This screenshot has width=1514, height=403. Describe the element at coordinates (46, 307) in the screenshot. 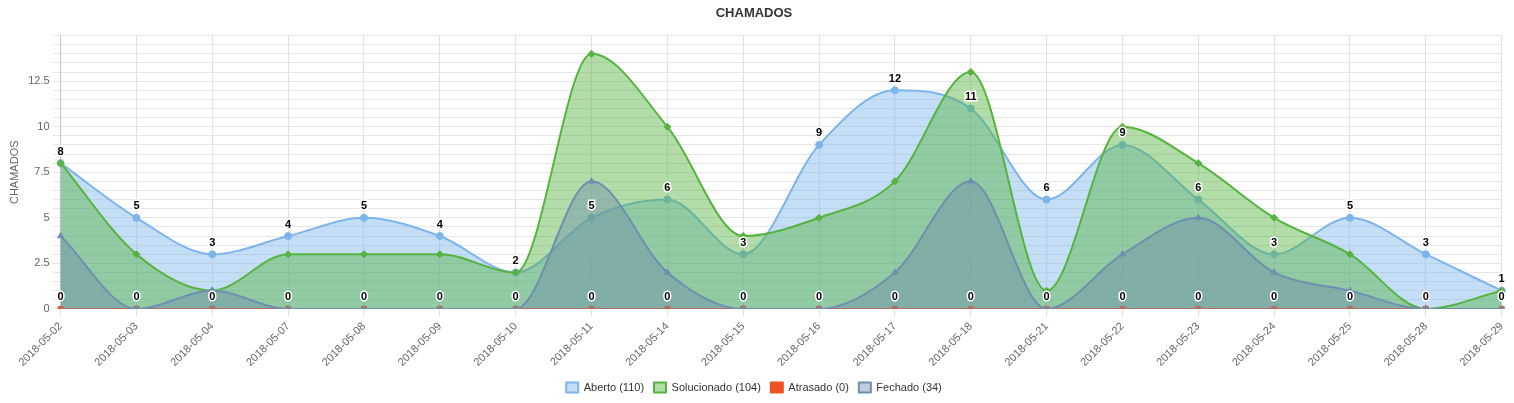

I see `y-tick-label: 0` at that location.